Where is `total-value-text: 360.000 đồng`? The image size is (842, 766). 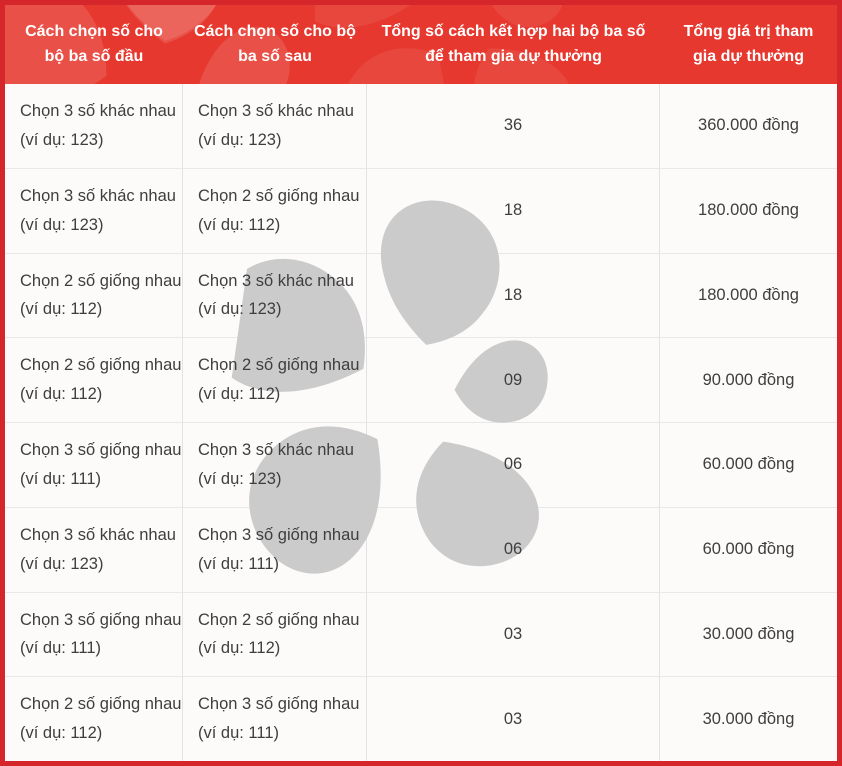 total-value-text: 360.000 đồng is located at coordinates (748, 125).